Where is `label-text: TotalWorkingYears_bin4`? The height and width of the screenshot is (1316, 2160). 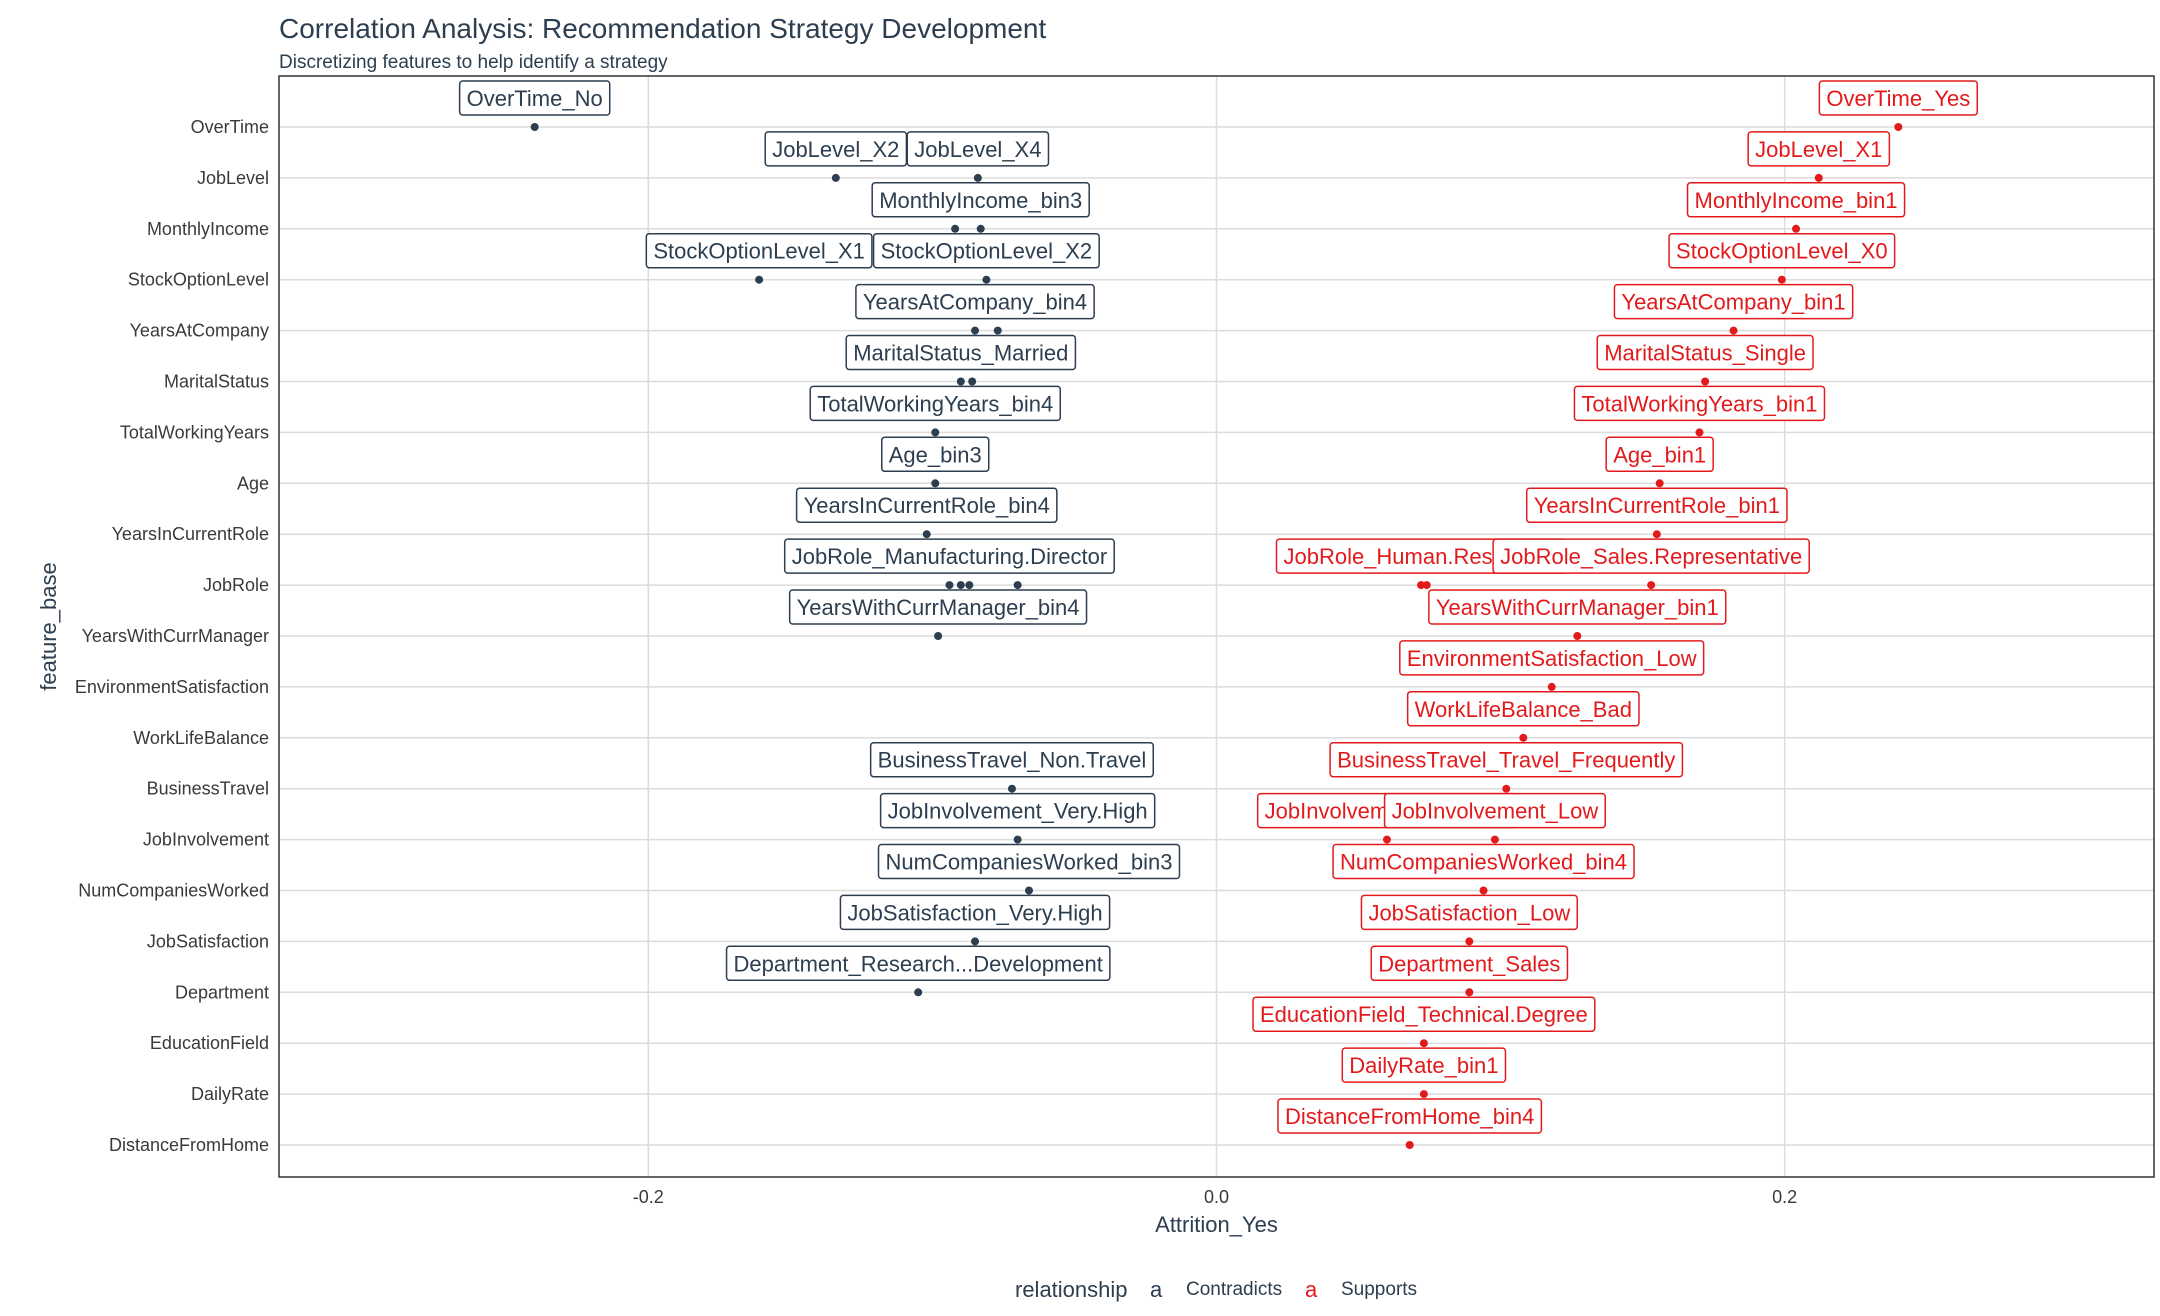
label-text: TotalWorkingYears_bin4 is located at coordinates (935, 403).